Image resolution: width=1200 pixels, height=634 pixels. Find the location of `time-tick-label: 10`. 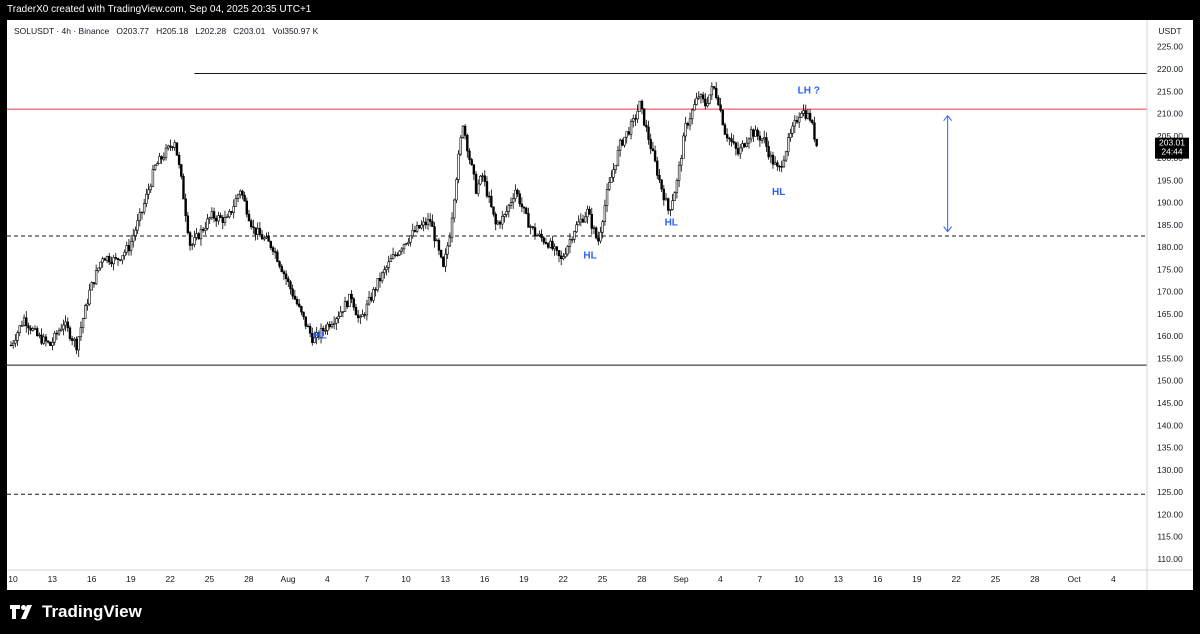

time-tick-label: 10 is located at coordinates (13, 579).